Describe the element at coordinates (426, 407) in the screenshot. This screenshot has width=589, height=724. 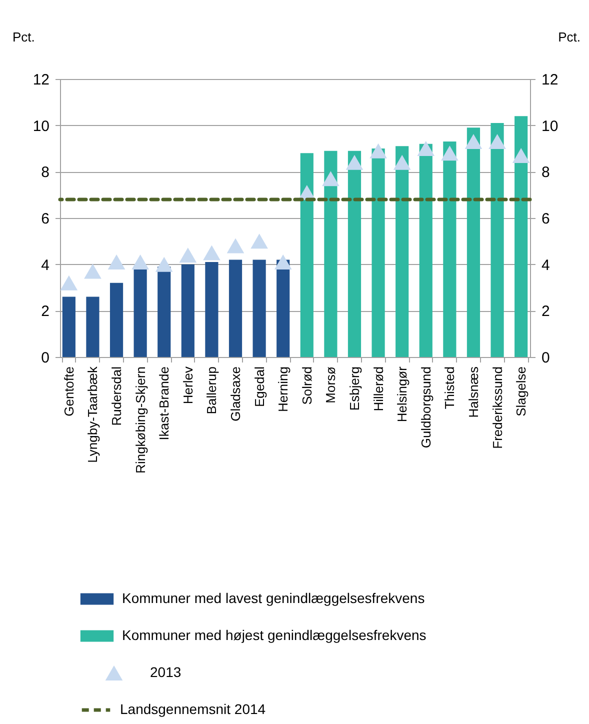
I see `x-tick-label: Guldborgsund` at that location.